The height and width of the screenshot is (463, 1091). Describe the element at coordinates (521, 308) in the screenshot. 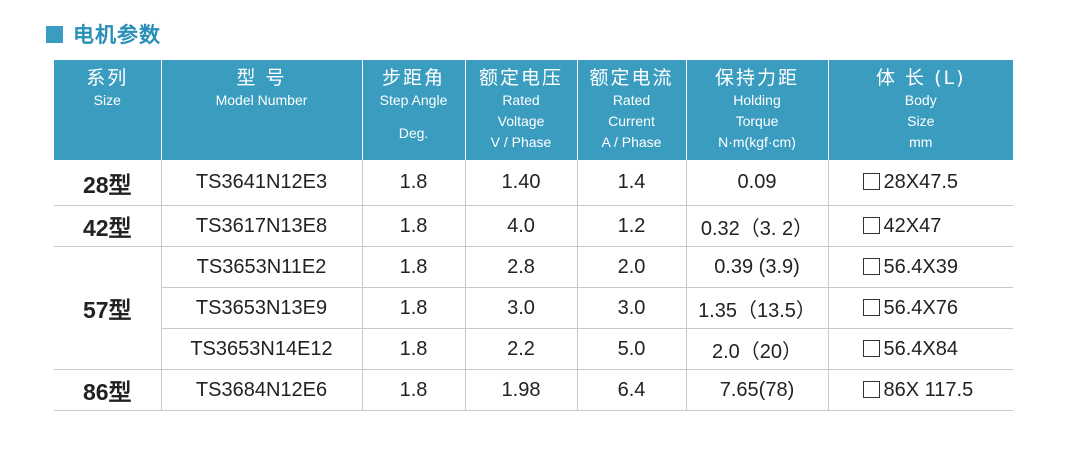

I see `voltage-cell: 3.0` at that location.